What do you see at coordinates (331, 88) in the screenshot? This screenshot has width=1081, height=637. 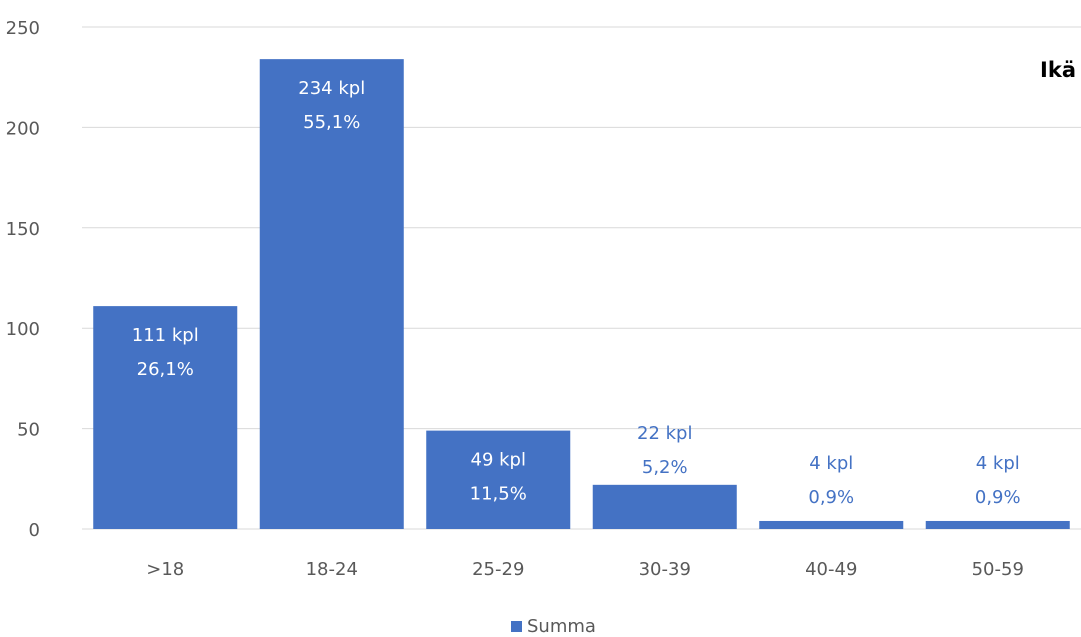 I see `data-label-count: 234 kpl` at bounding box center [331, 88].